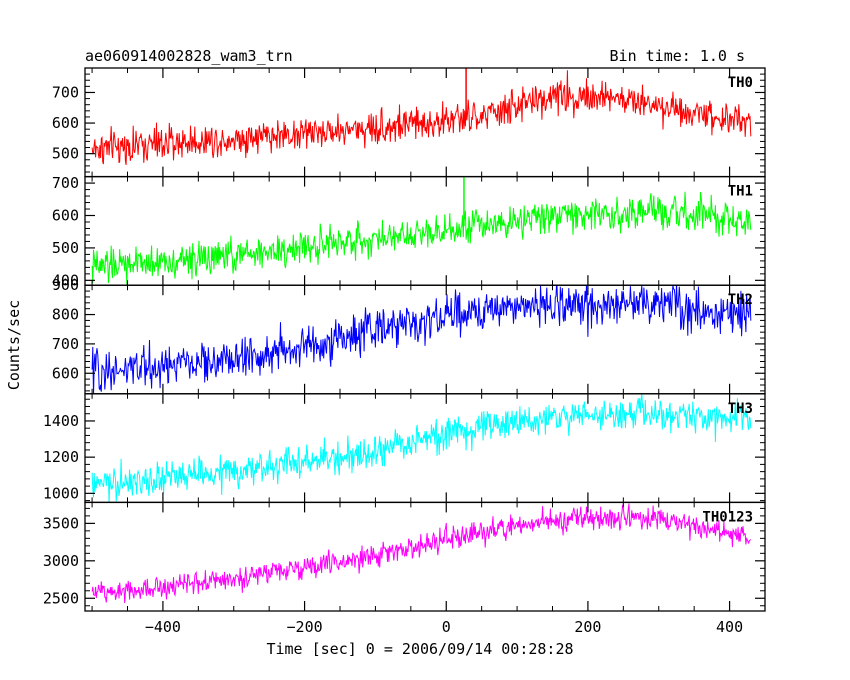 The height and width of the screenshot is (680, 850). Describe the element at coordinates (65, 315) in the screenshot. I see `y-tick-label: 800` at that location.